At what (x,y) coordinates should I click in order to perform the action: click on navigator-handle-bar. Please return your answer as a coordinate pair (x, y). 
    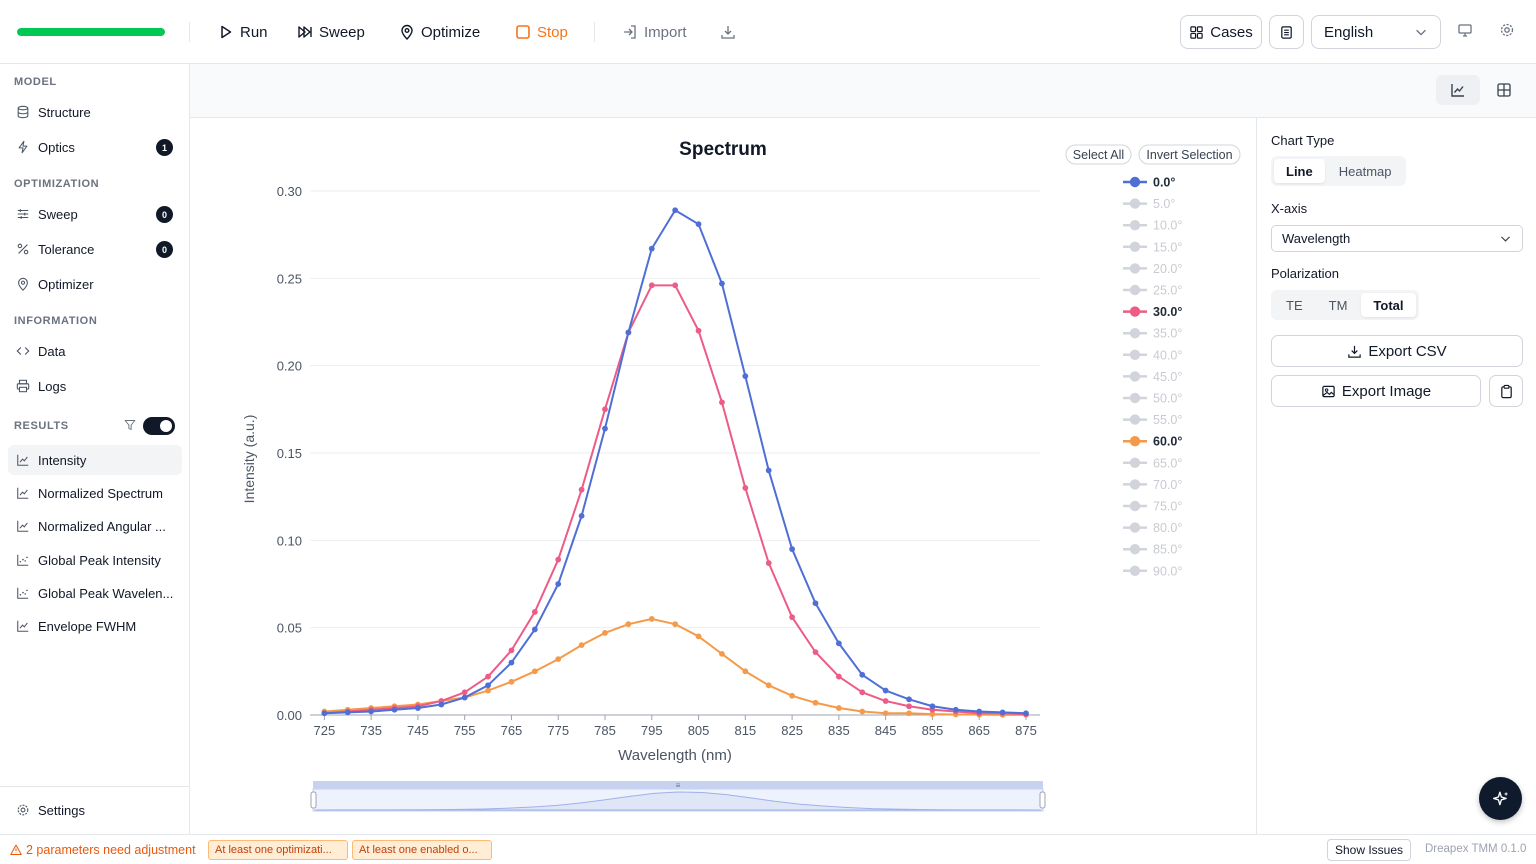
    Looking at the image, I should click on (678, 785).